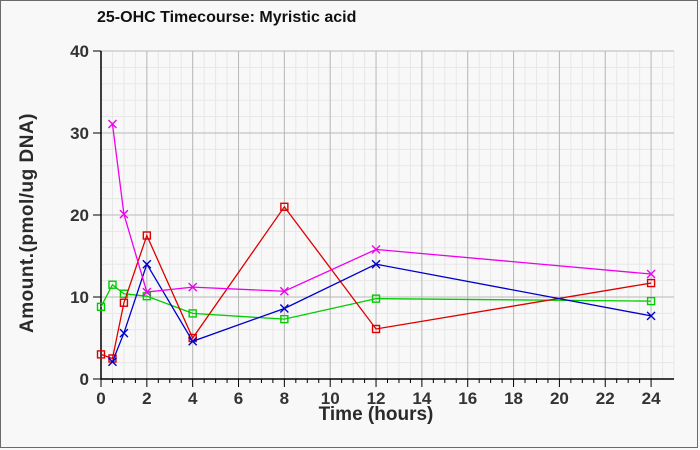  Describe the element at coordinates (227, 17) in the screenshot. I see `chart-title: 25-OHC Timecourse: Myristic acid` at that location.